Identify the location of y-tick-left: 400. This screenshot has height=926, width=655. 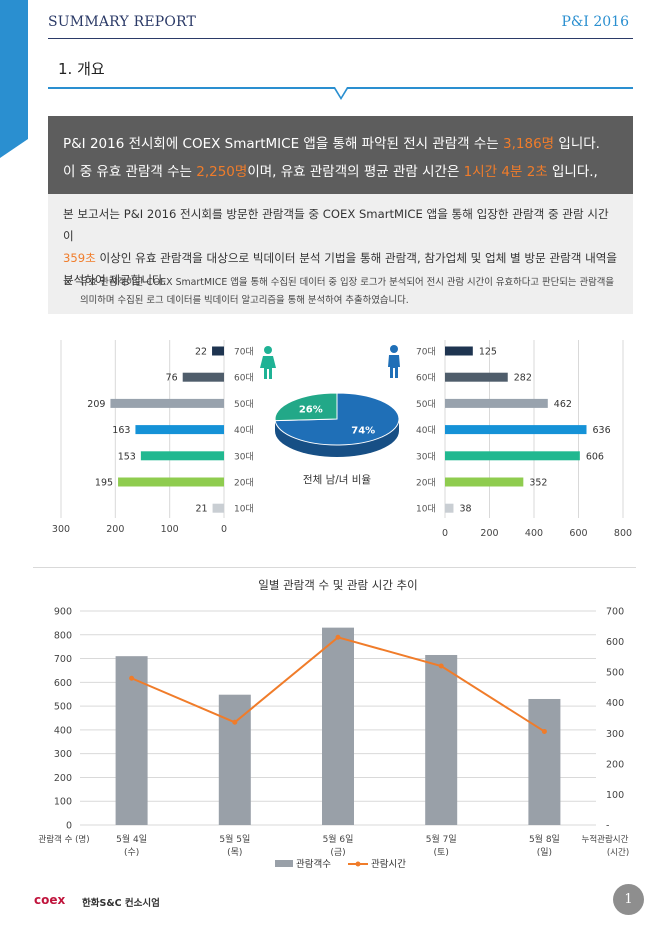
(63, 730).